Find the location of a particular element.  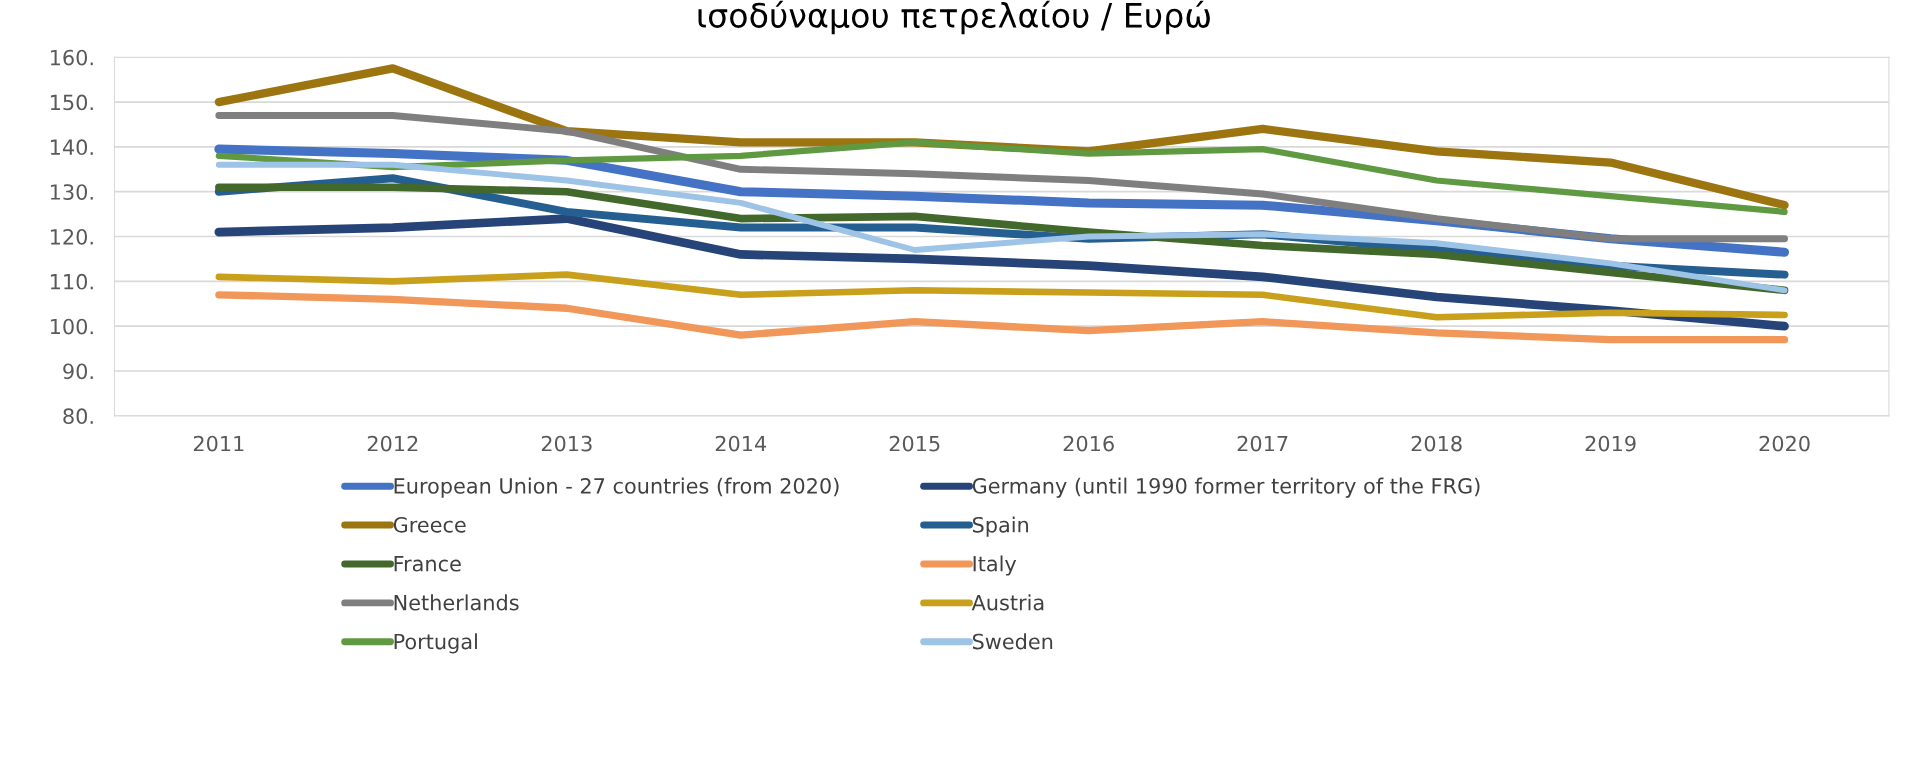

y-tick-label: 110. is located at coordinates (71, 281).